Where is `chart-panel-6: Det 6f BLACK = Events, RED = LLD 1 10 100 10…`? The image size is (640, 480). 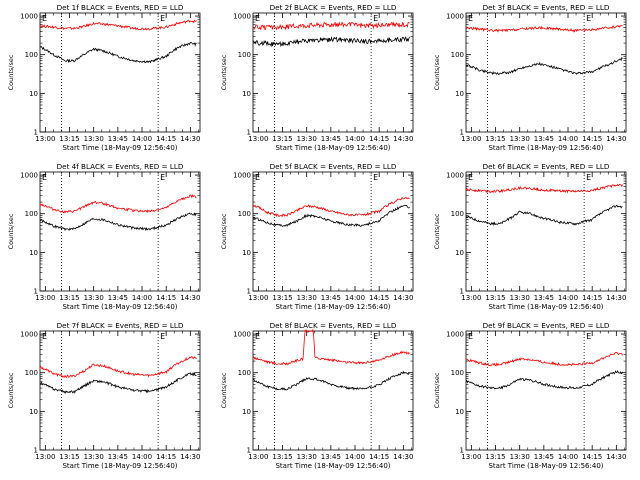
chart-panel-6: Det 6f BLACK = Events, RED = LLD 1 10 100 10… is located at coordinates (529, 236).